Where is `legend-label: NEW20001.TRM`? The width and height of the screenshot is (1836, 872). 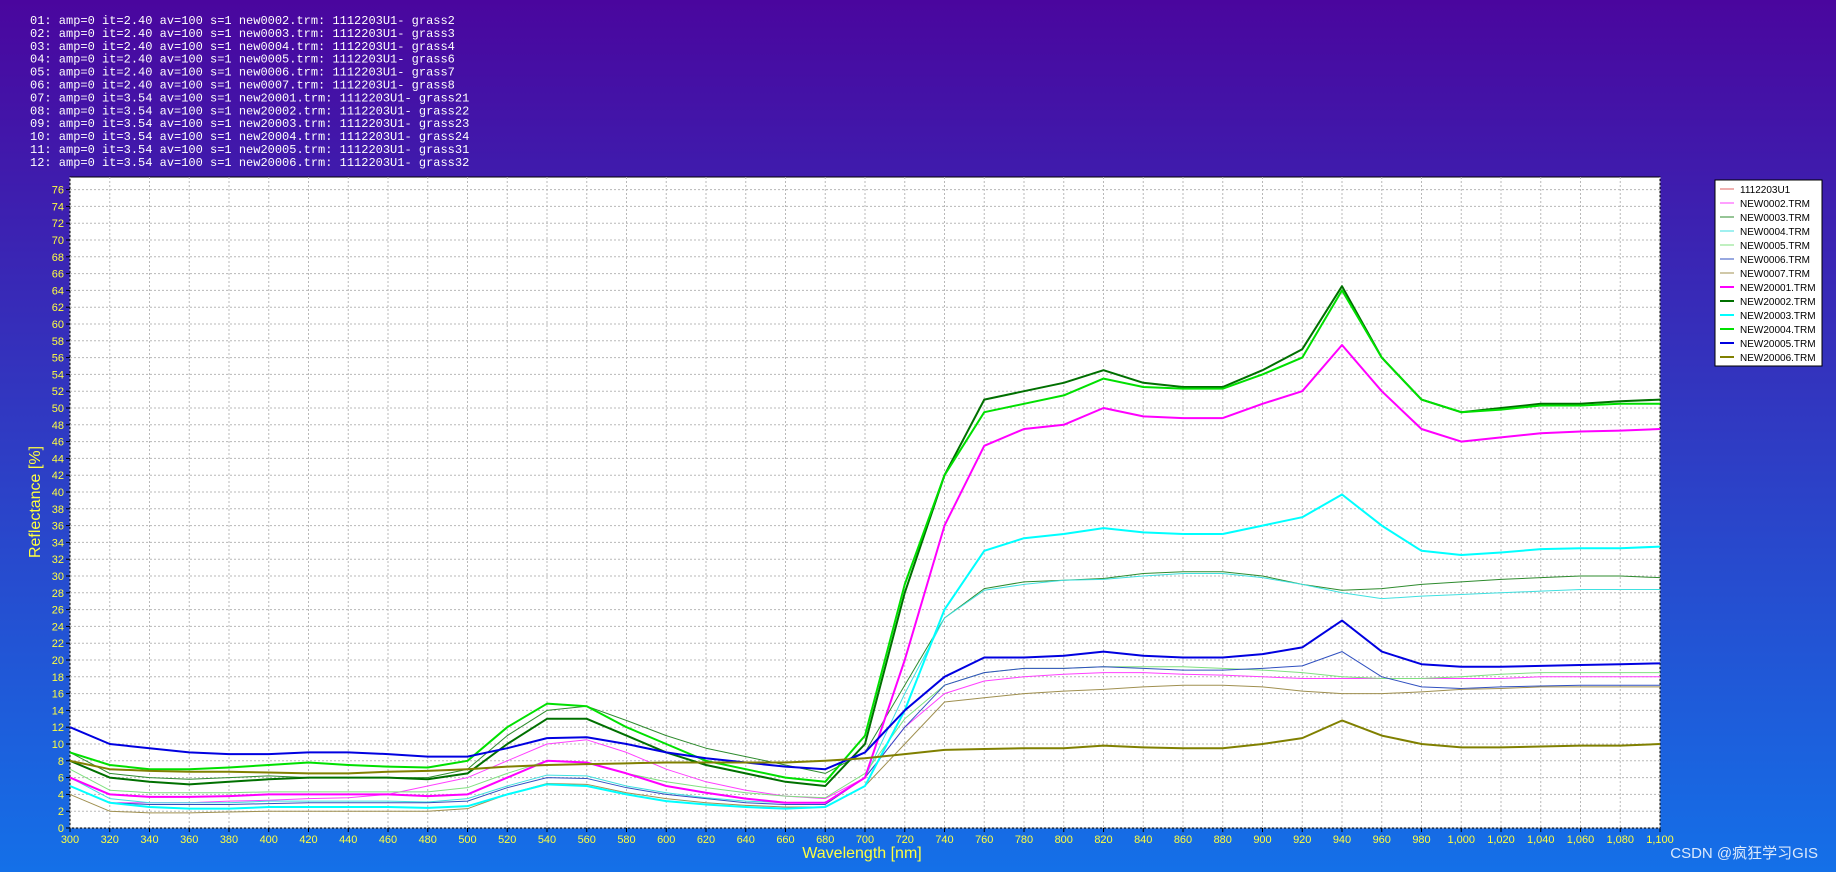
legend-label: NEW20001.TRM is located at coordinates (1778, 288).